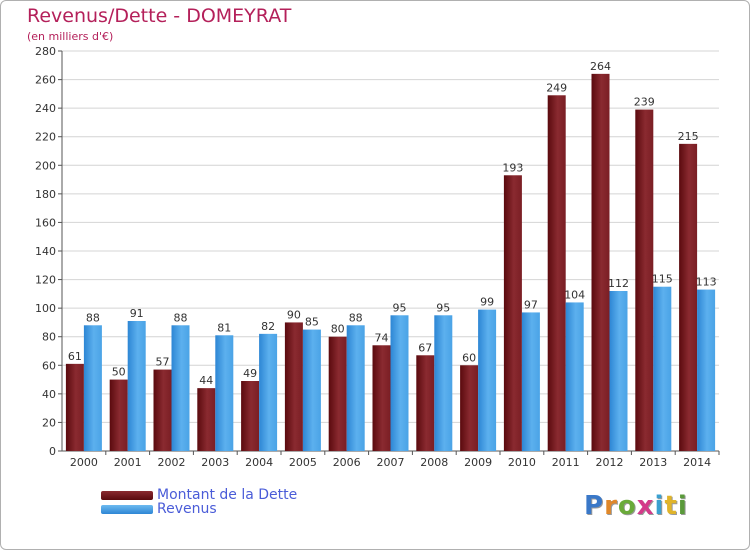  Describe the element at coordinates (49, 365) in the screenshot. I see `y-tick-label: 60` at that location.